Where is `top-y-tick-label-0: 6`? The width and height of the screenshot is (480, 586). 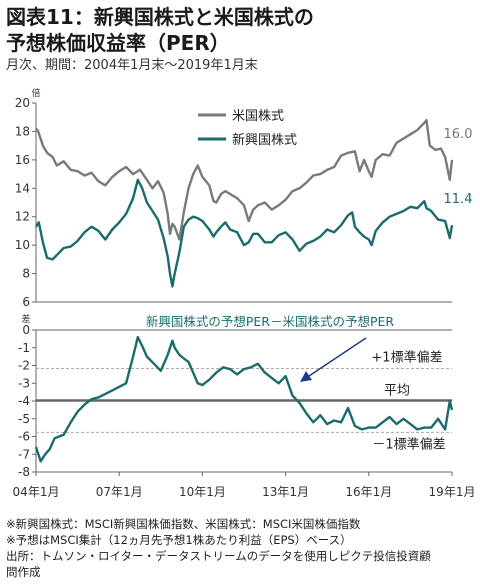
top-y-tick-label-0: 6 is located at coordinates (26, 302).